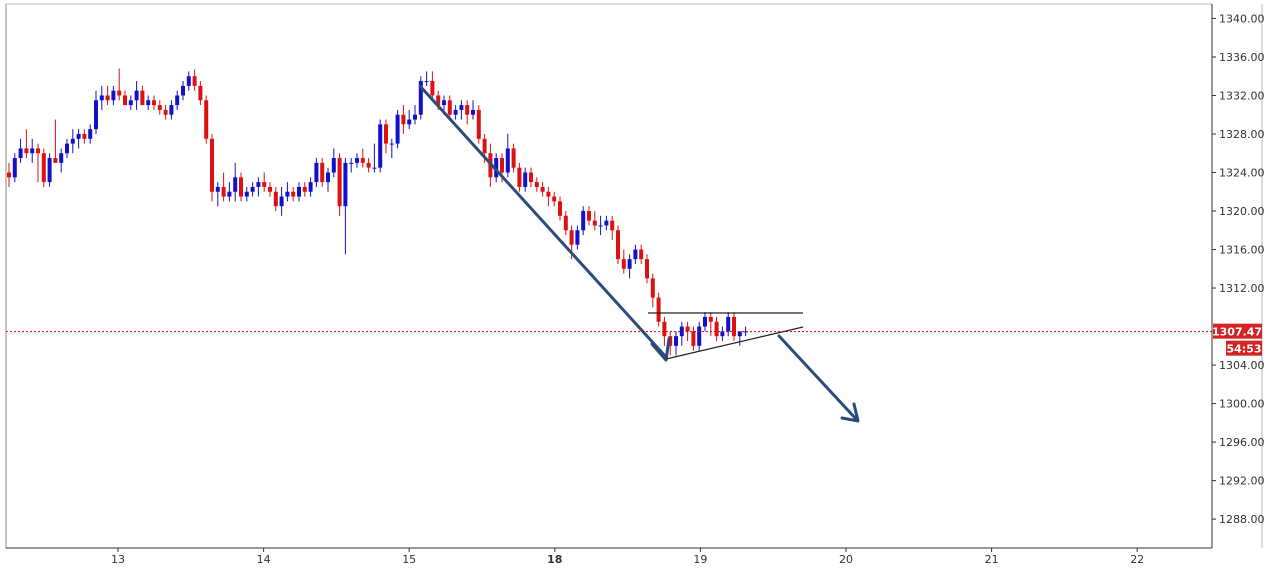 This screenshot has width=1269, height=568. I want to click on current-price-label-bg, so click(1237, 331).